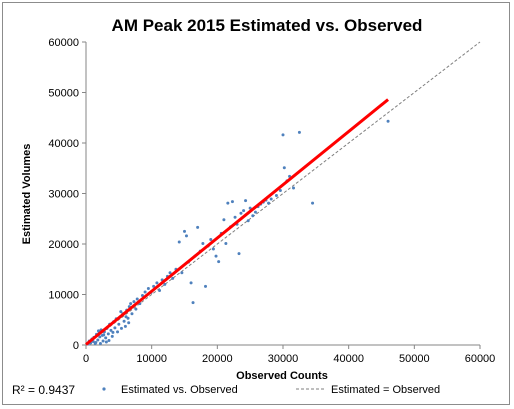 The width and height of the screenshot is (514, 409). Describe the element at coordinates (282, 376) in the screenshot. I see `x-axis-title: Observed Counts` at that location.